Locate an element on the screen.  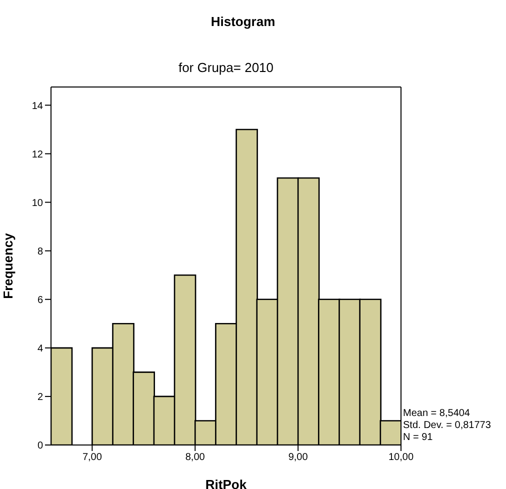
x-tick-label: 9,00 is located at coordinates (298, 458).